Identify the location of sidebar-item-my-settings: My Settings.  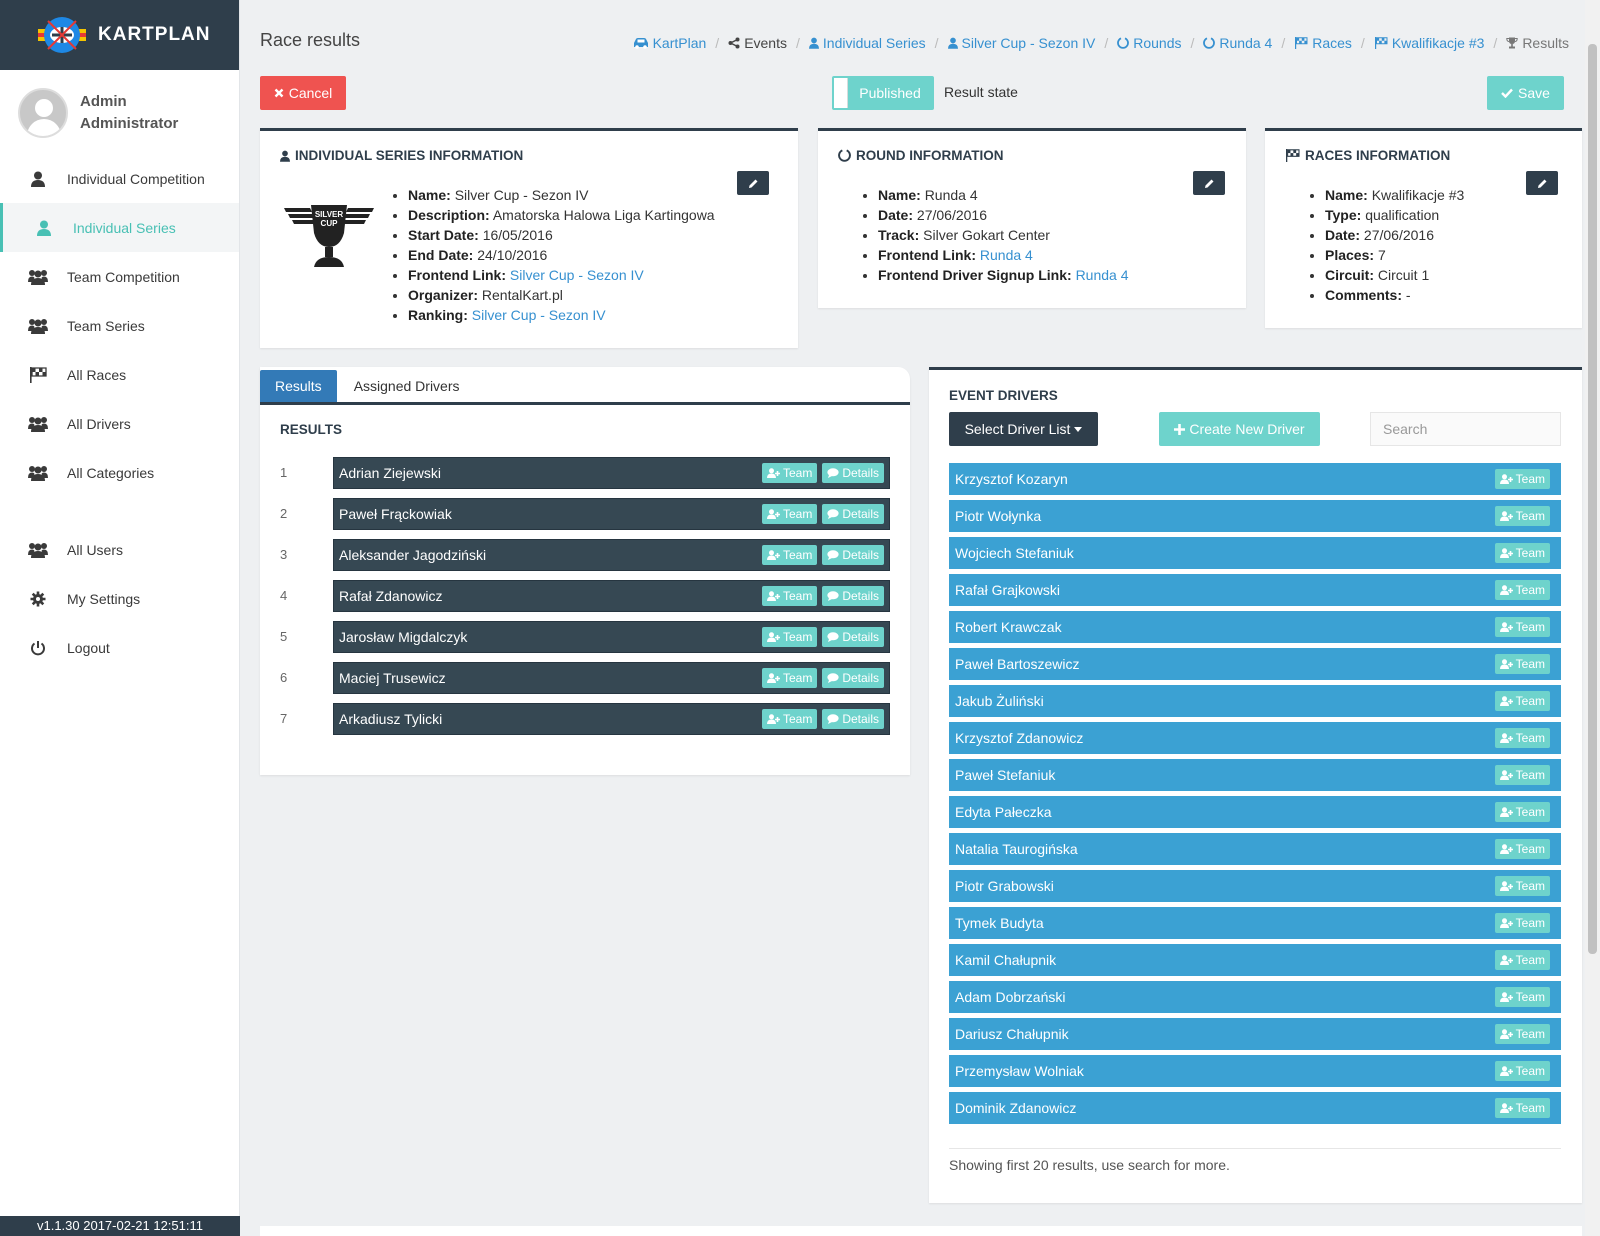
(119, 598).